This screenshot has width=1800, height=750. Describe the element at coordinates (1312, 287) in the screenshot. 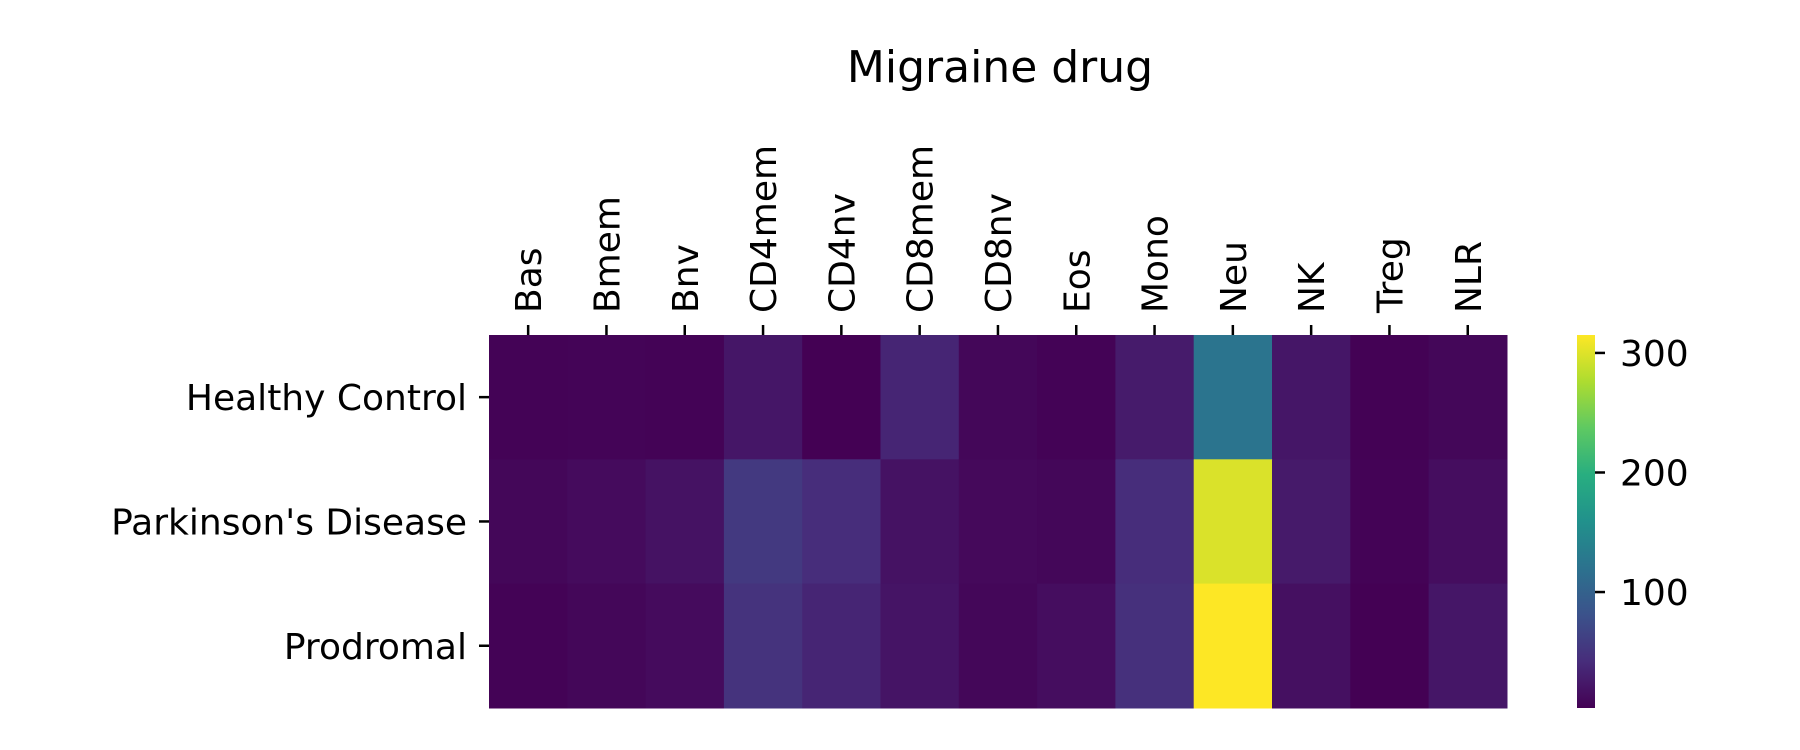

I see `x-tick-label: NK` at that location.